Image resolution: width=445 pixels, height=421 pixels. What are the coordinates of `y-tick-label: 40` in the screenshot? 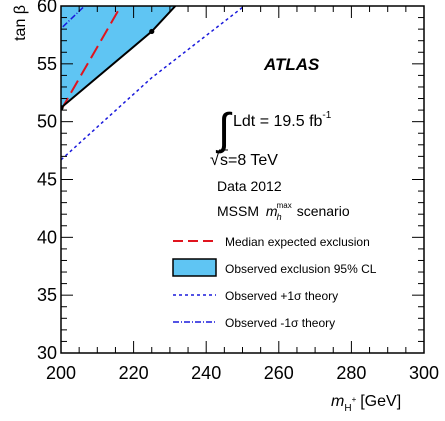 It's located at (47, 237).